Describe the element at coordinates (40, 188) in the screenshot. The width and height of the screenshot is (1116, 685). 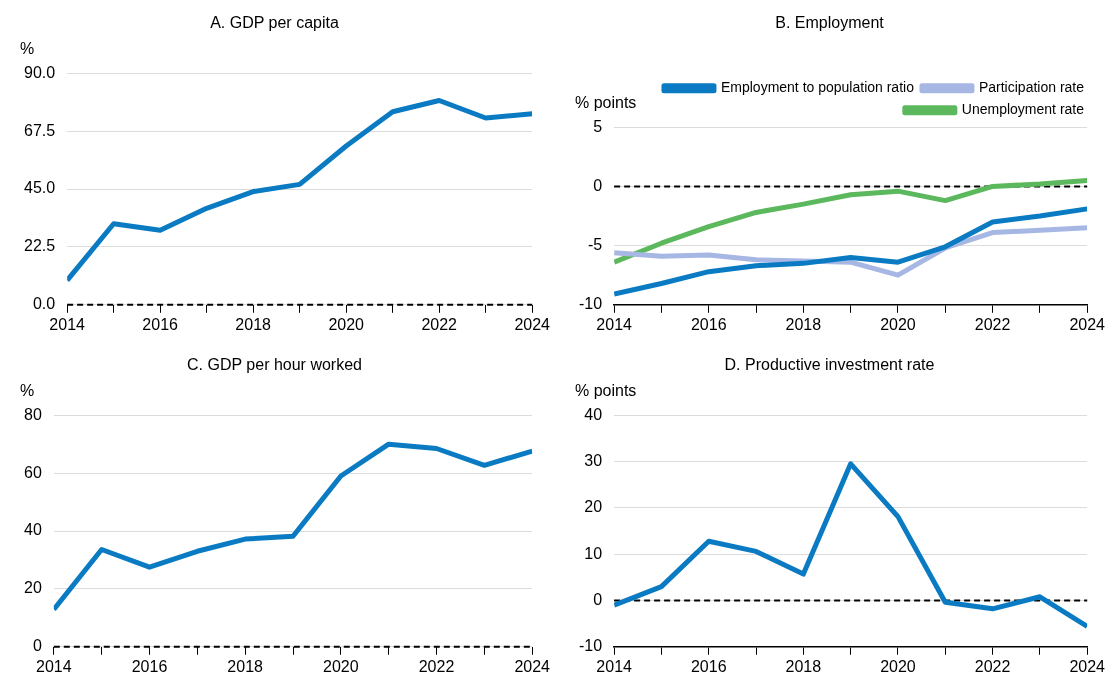
I see `y-tick-label: 45.0` at that location.